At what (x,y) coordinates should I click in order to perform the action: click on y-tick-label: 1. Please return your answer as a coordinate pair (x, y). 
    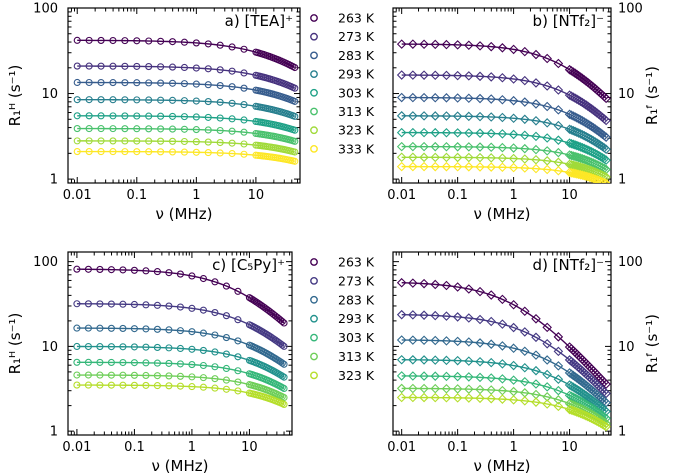
    Looking at the image, I should click on (622, 180).